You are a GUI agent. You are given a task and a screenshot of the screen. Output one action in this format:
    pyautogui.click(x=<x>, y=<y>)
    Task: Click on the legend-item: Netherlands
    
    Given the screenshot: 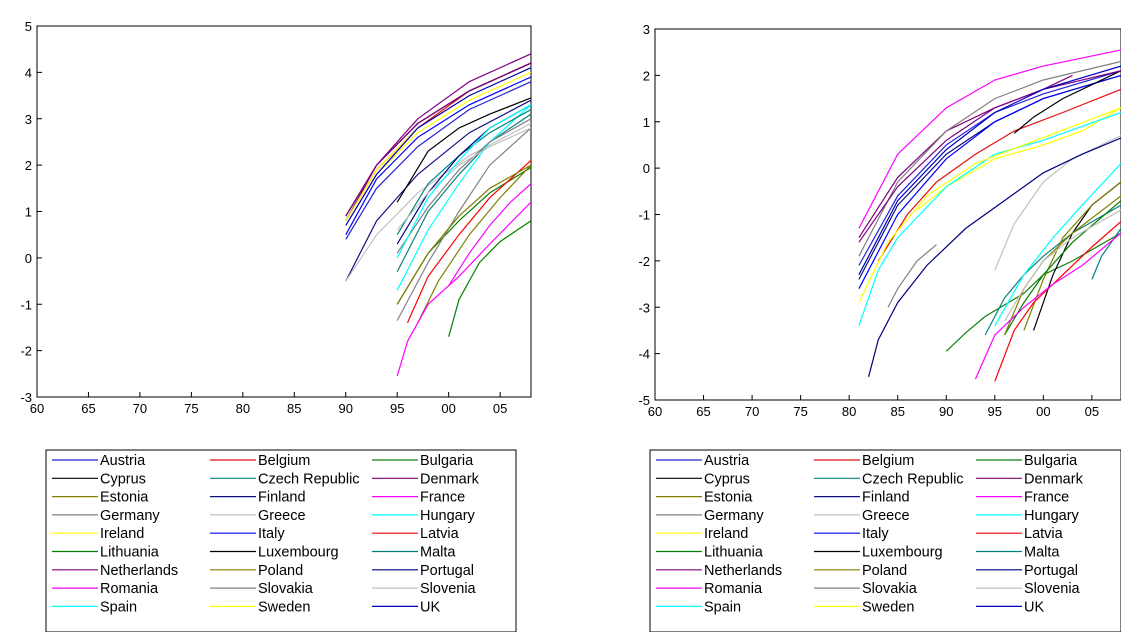 What is the action you would take?
    pyautogui.click(x=719, y=571)
    